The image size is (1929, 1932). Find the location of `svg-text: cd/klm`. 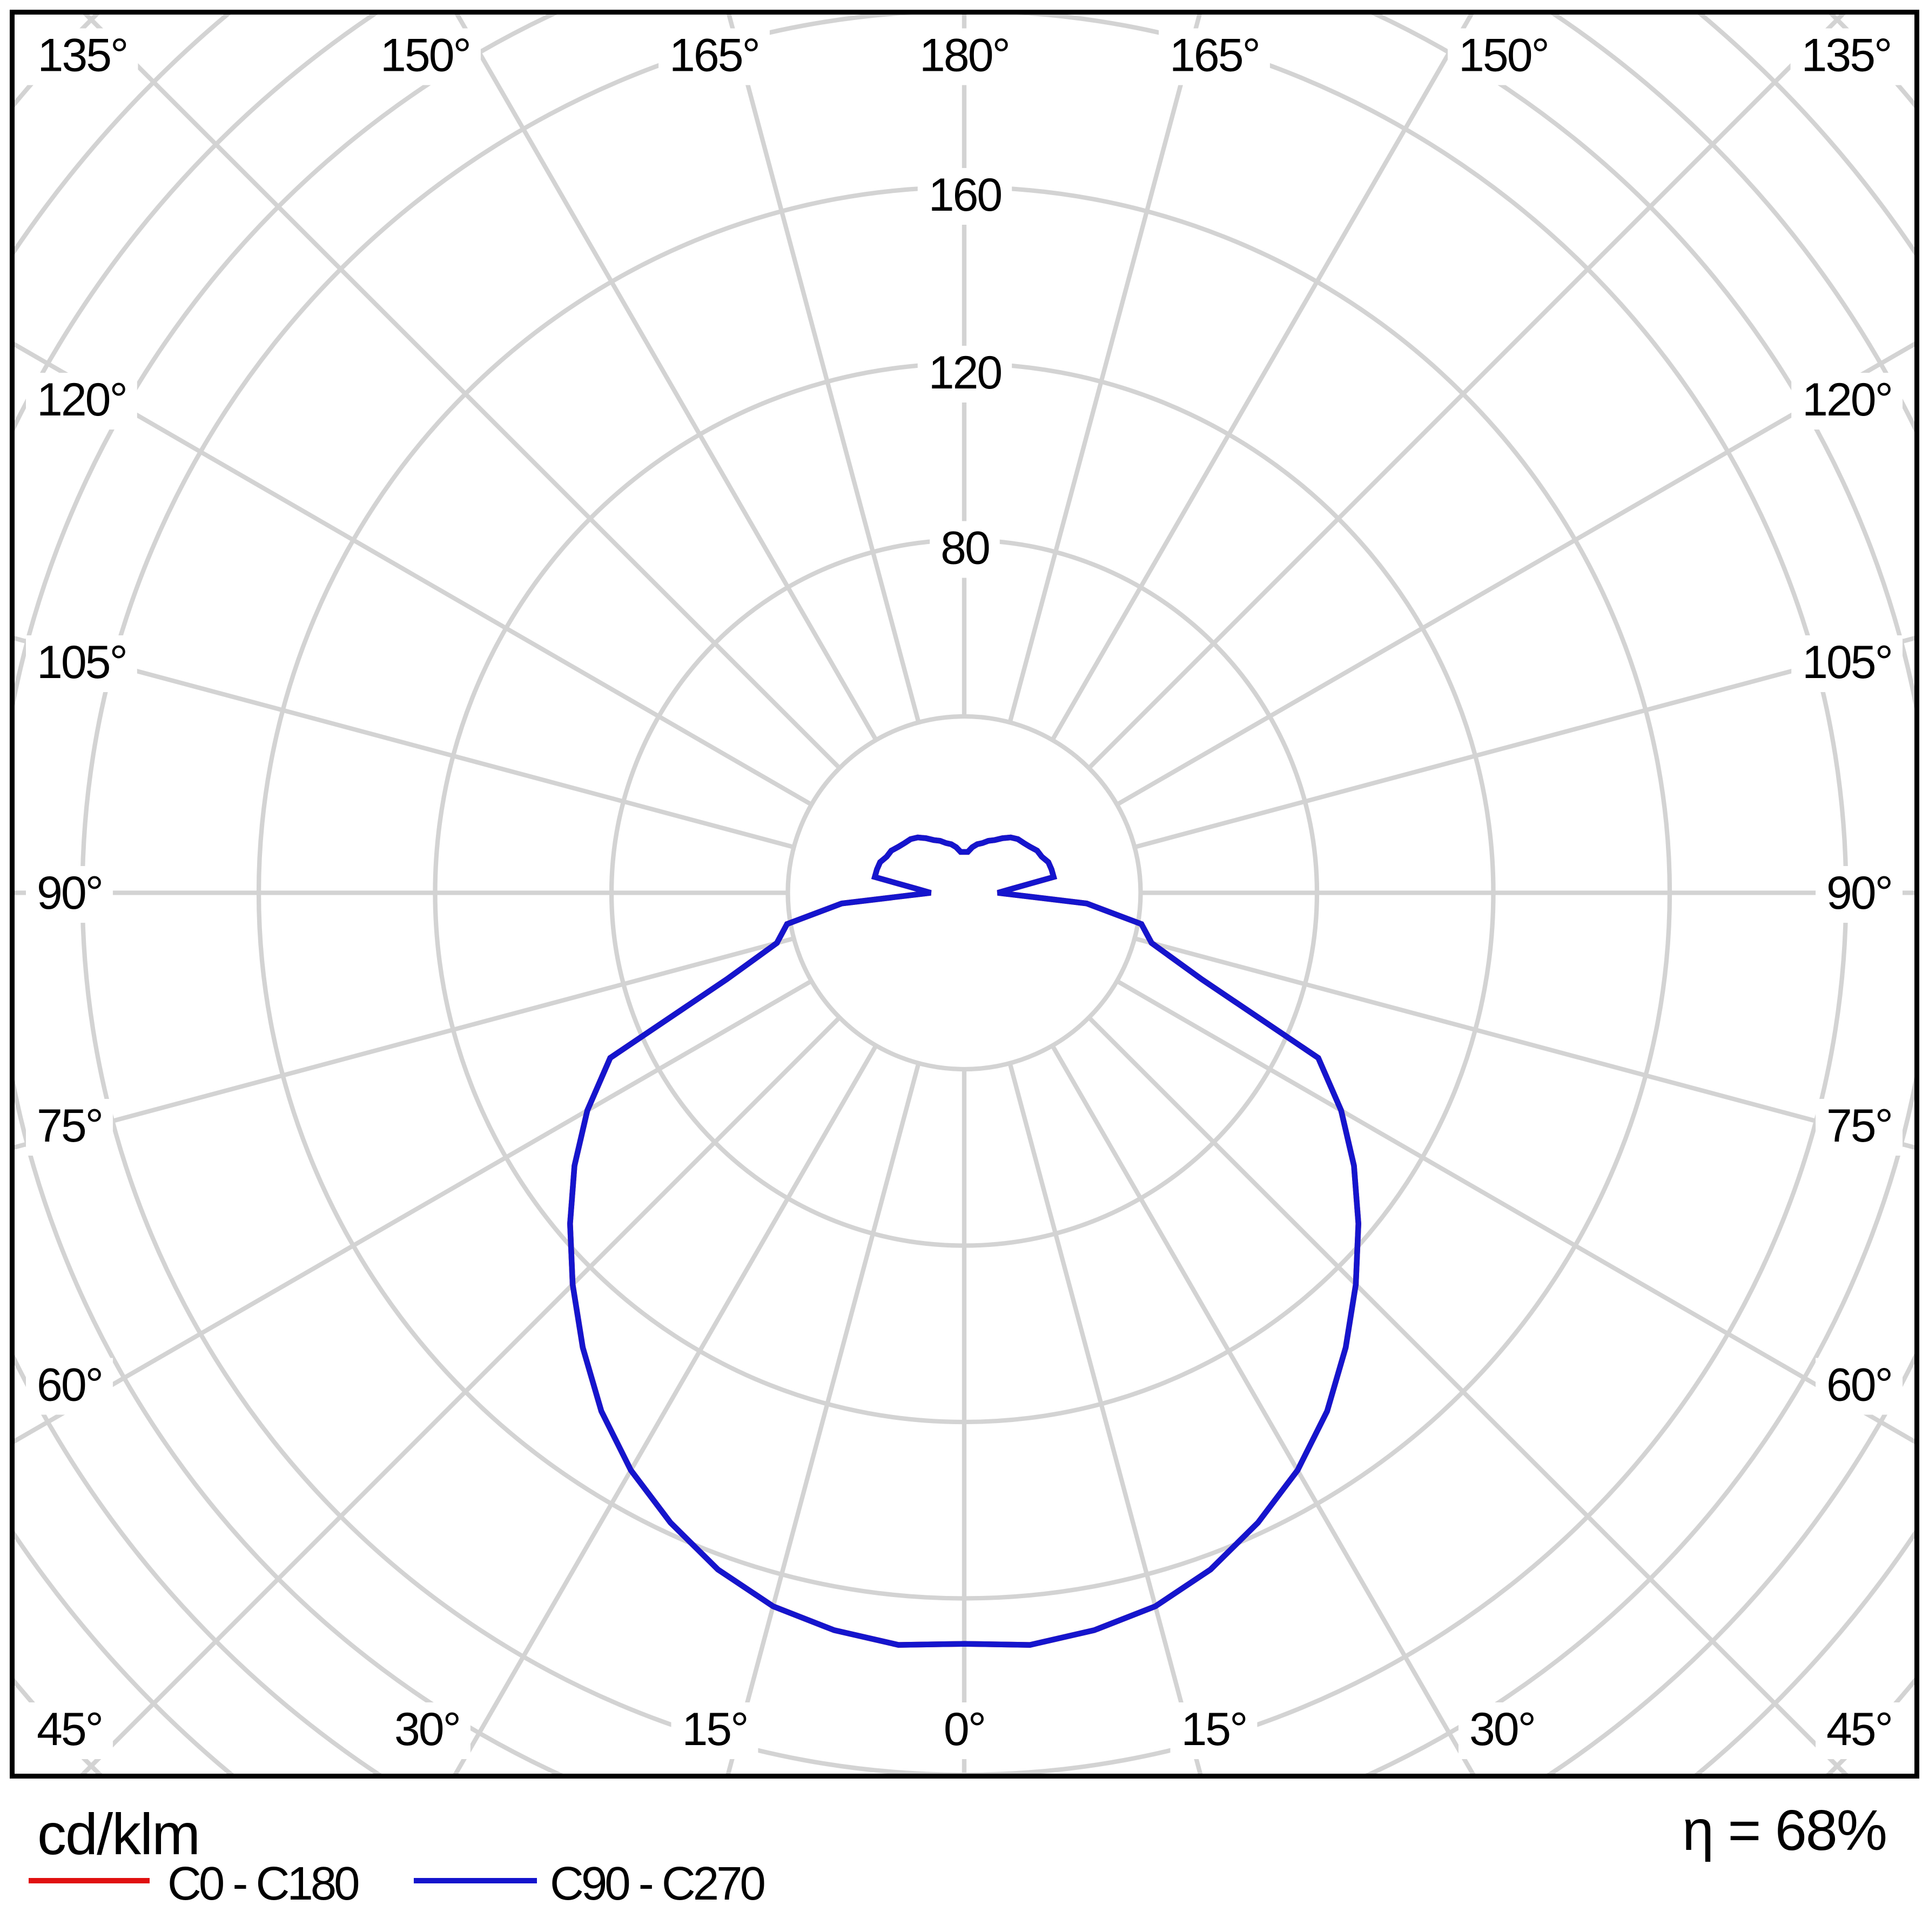

svg-text: cd/klm is located at coordinates (118, 1834).